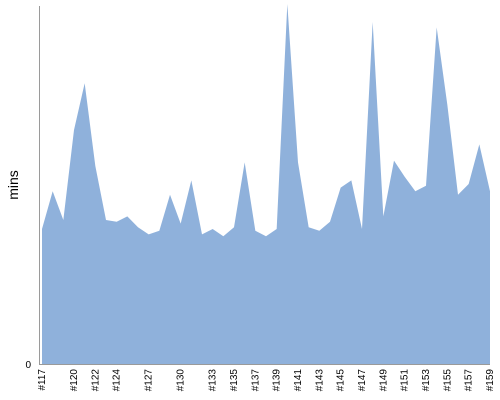 Image resolution: width=500 pixels, height=400 pixels. What do you see at coordinates (42, 380) in the screenshot?
I see `x-tick-label: #117` at bounding box center [42, 380].